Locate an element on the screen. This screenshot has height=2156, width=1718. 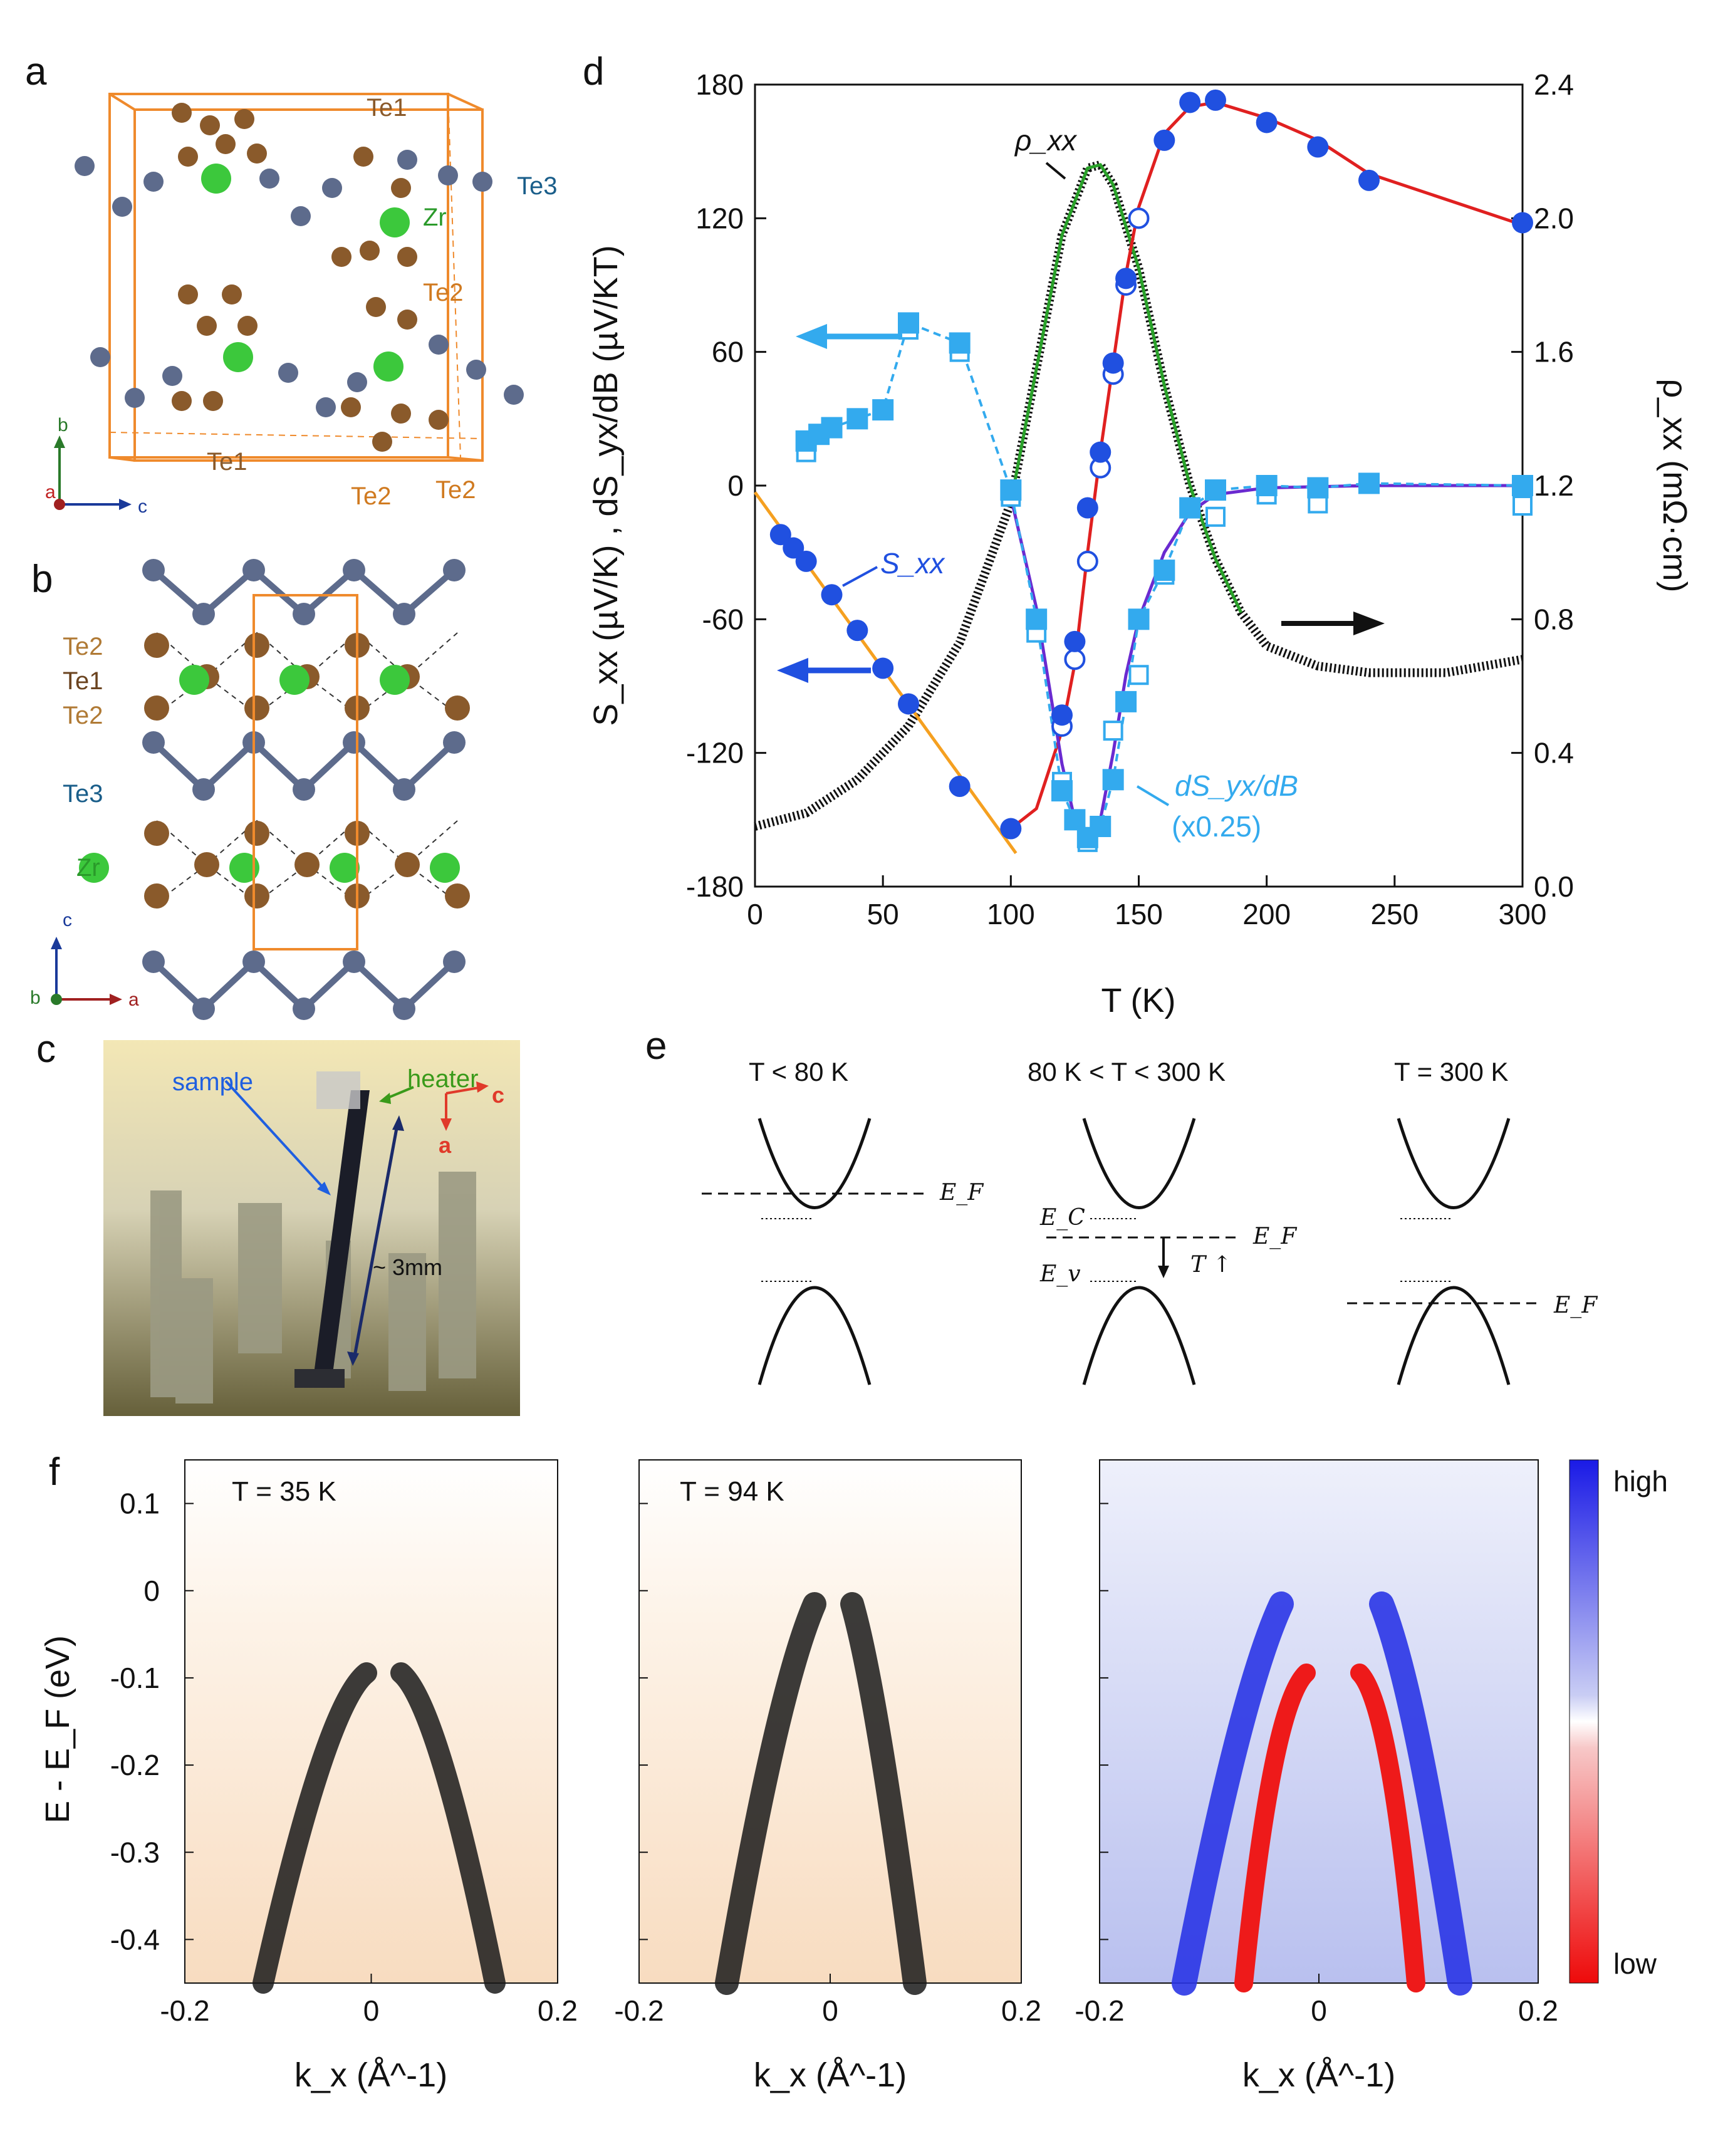
y-left-tick-label: -120 is located at coordinates (715, 753).